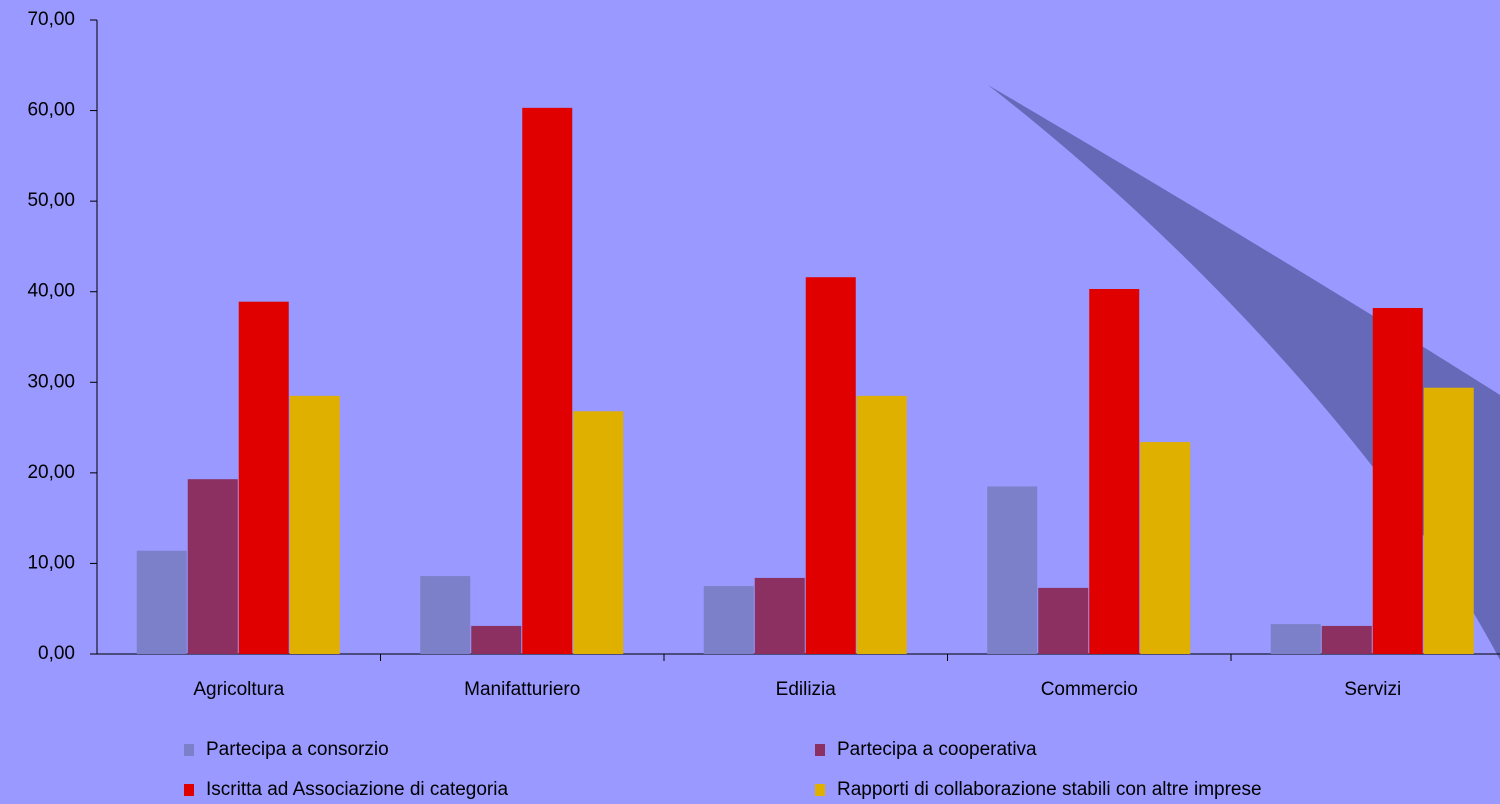 This screenshot has width=1500, height=804. What do you see at coordinates (51, 291) in the screenshot?
I see `y-tick-label: 40,00` at bounding box center [51, 291].